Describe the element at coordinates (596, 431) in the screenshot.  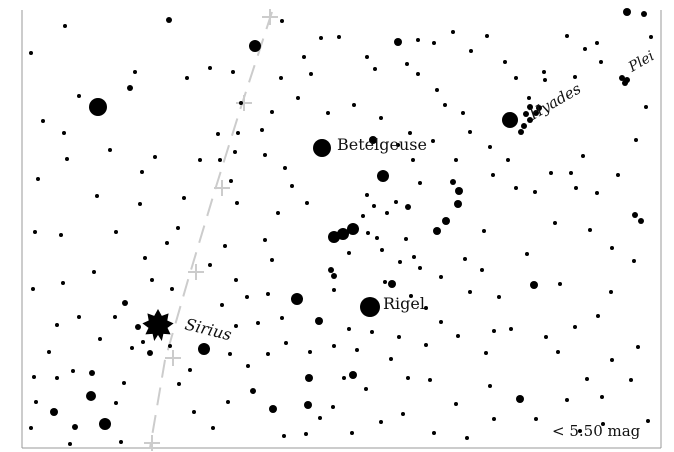
I see `magnitude-limit-label: < 5.50 mag` at that location.